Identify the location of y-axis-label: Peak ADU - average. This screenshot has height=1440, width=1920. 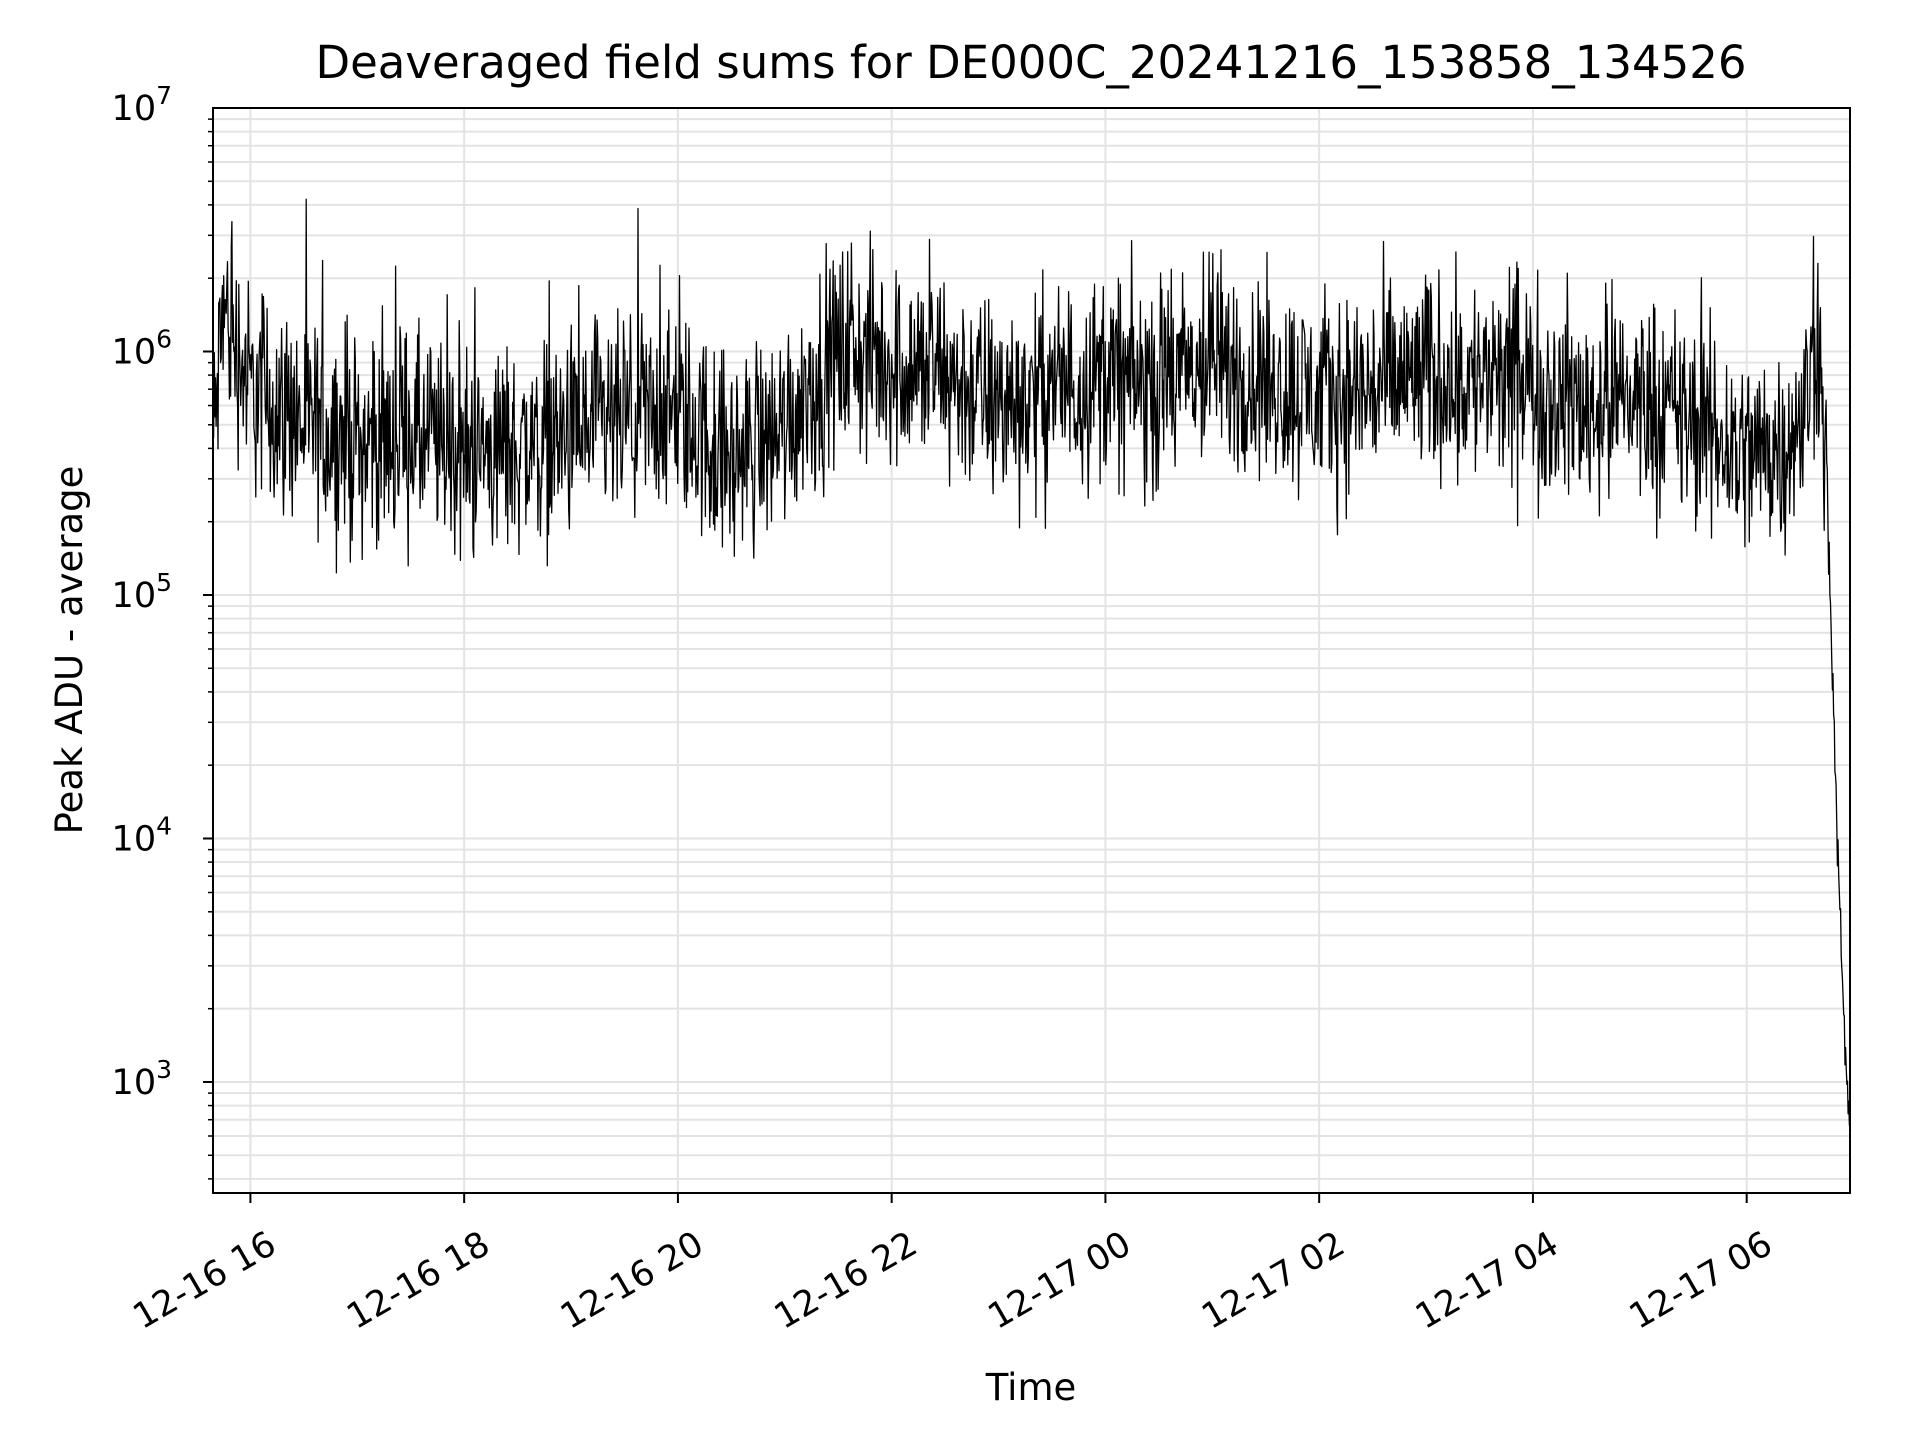
(69, 650).